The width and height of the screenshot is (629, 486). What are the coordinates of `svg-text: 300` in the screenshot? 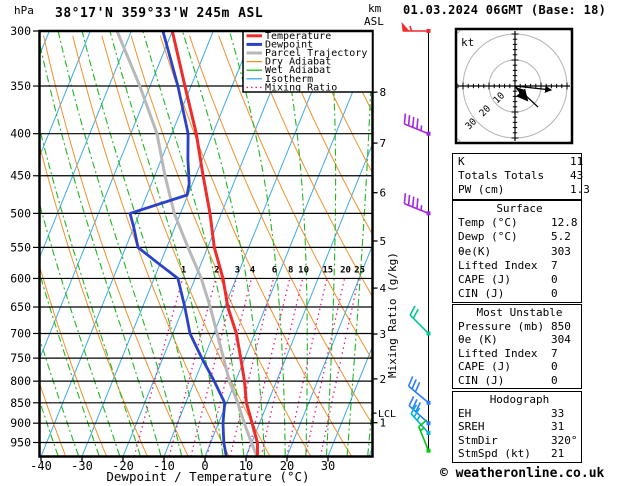 It's located at (20, 31).